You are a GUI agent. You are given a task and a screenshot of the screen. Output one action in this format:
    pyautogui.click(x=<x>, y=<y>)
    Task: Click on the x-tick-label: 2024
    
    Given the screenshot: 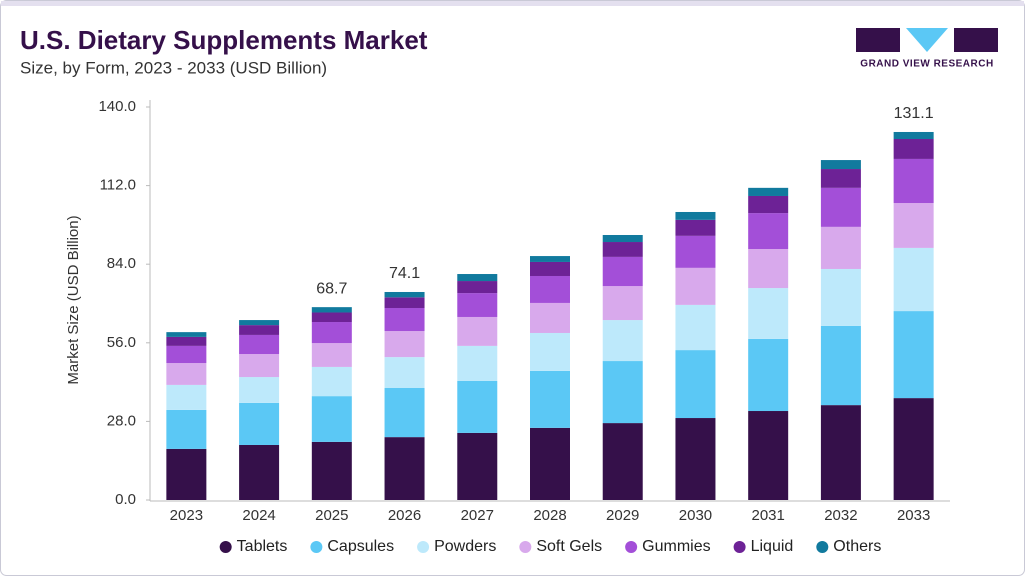 What is the action you would take?
    pyautogui.click(x=258, y=515)
    